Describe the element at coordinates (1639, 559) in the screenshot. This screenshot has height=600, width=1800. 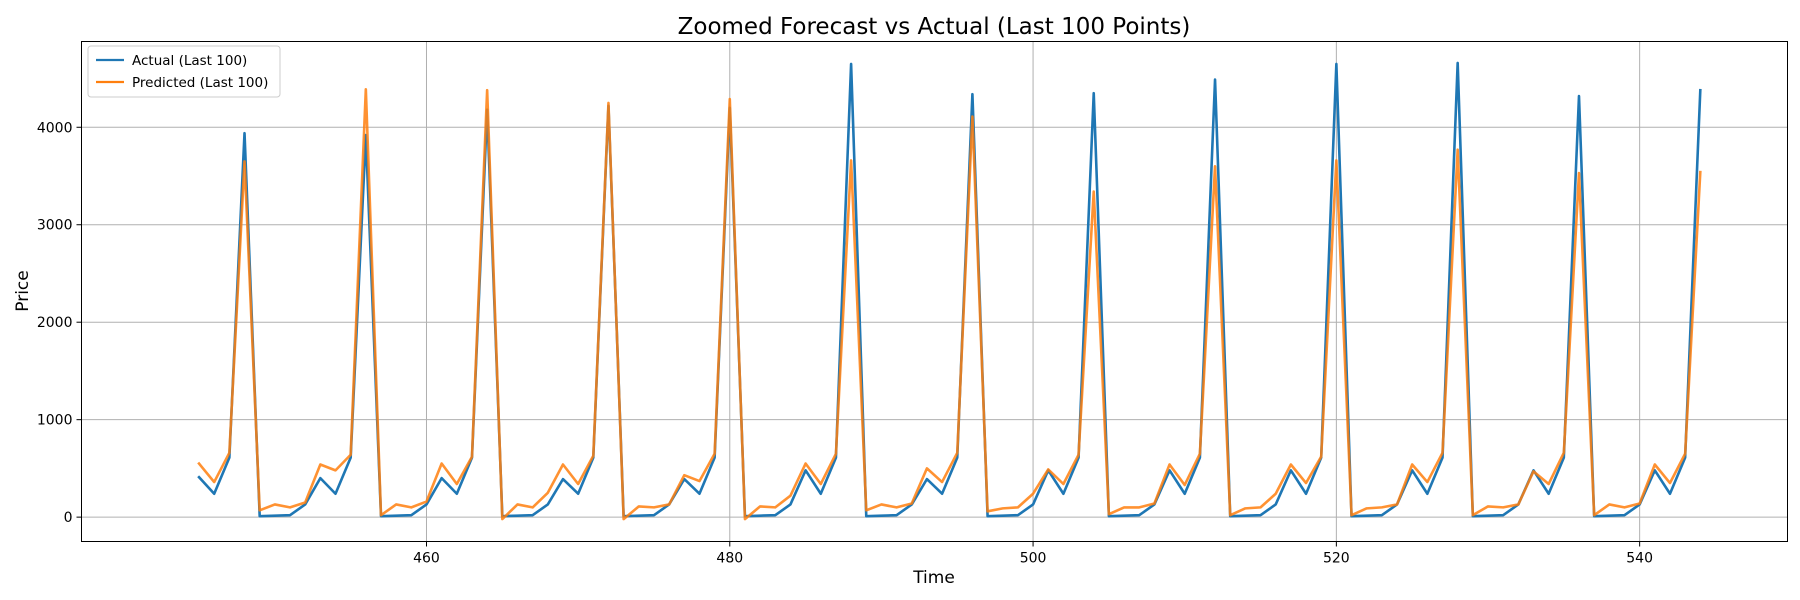
I see `x-tick-label: 540` at that location.